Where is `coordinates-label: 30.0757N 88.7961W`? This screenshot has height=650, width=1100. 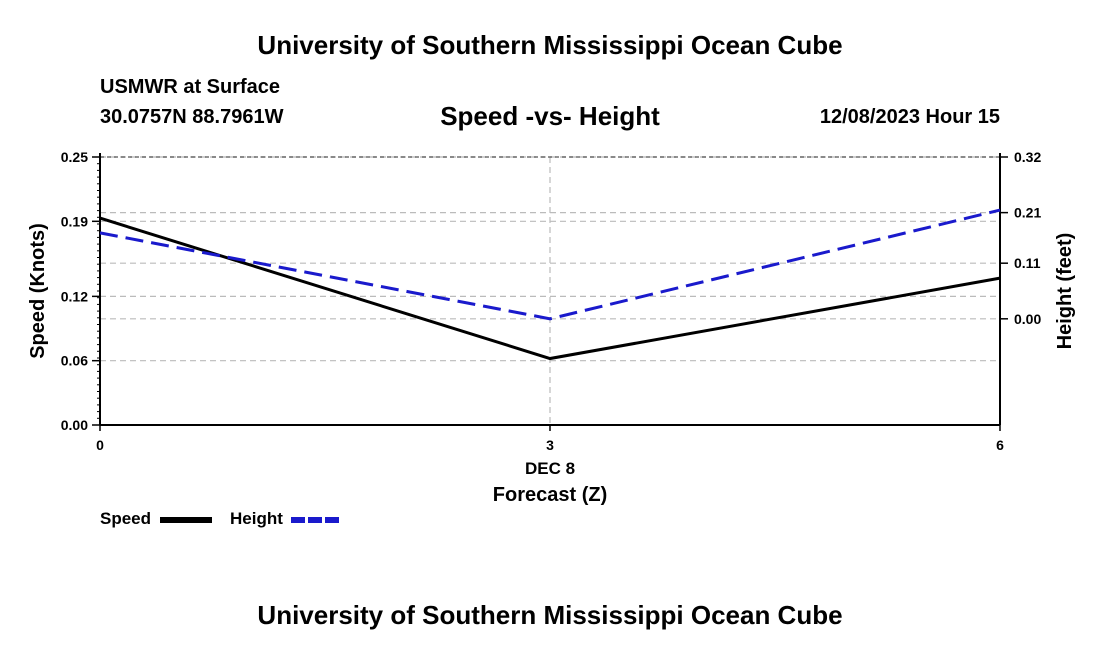 coordinates-label: 30.0757N 88.7961W is located at coordinates (192, 117).